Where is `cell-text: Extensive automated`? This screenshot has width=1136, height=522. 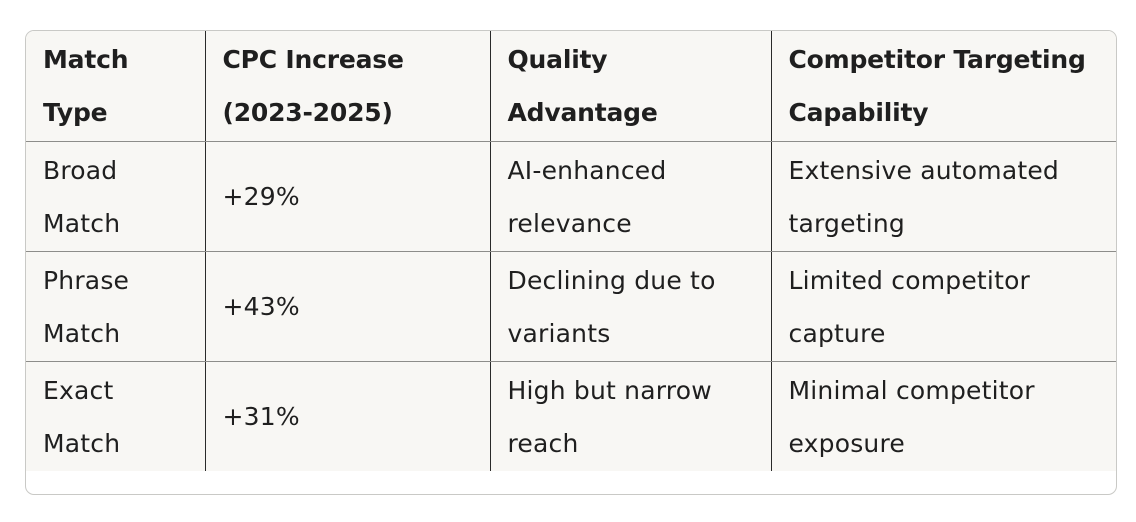 cell-text: Extensive automated is located at coordinates (923, 170).